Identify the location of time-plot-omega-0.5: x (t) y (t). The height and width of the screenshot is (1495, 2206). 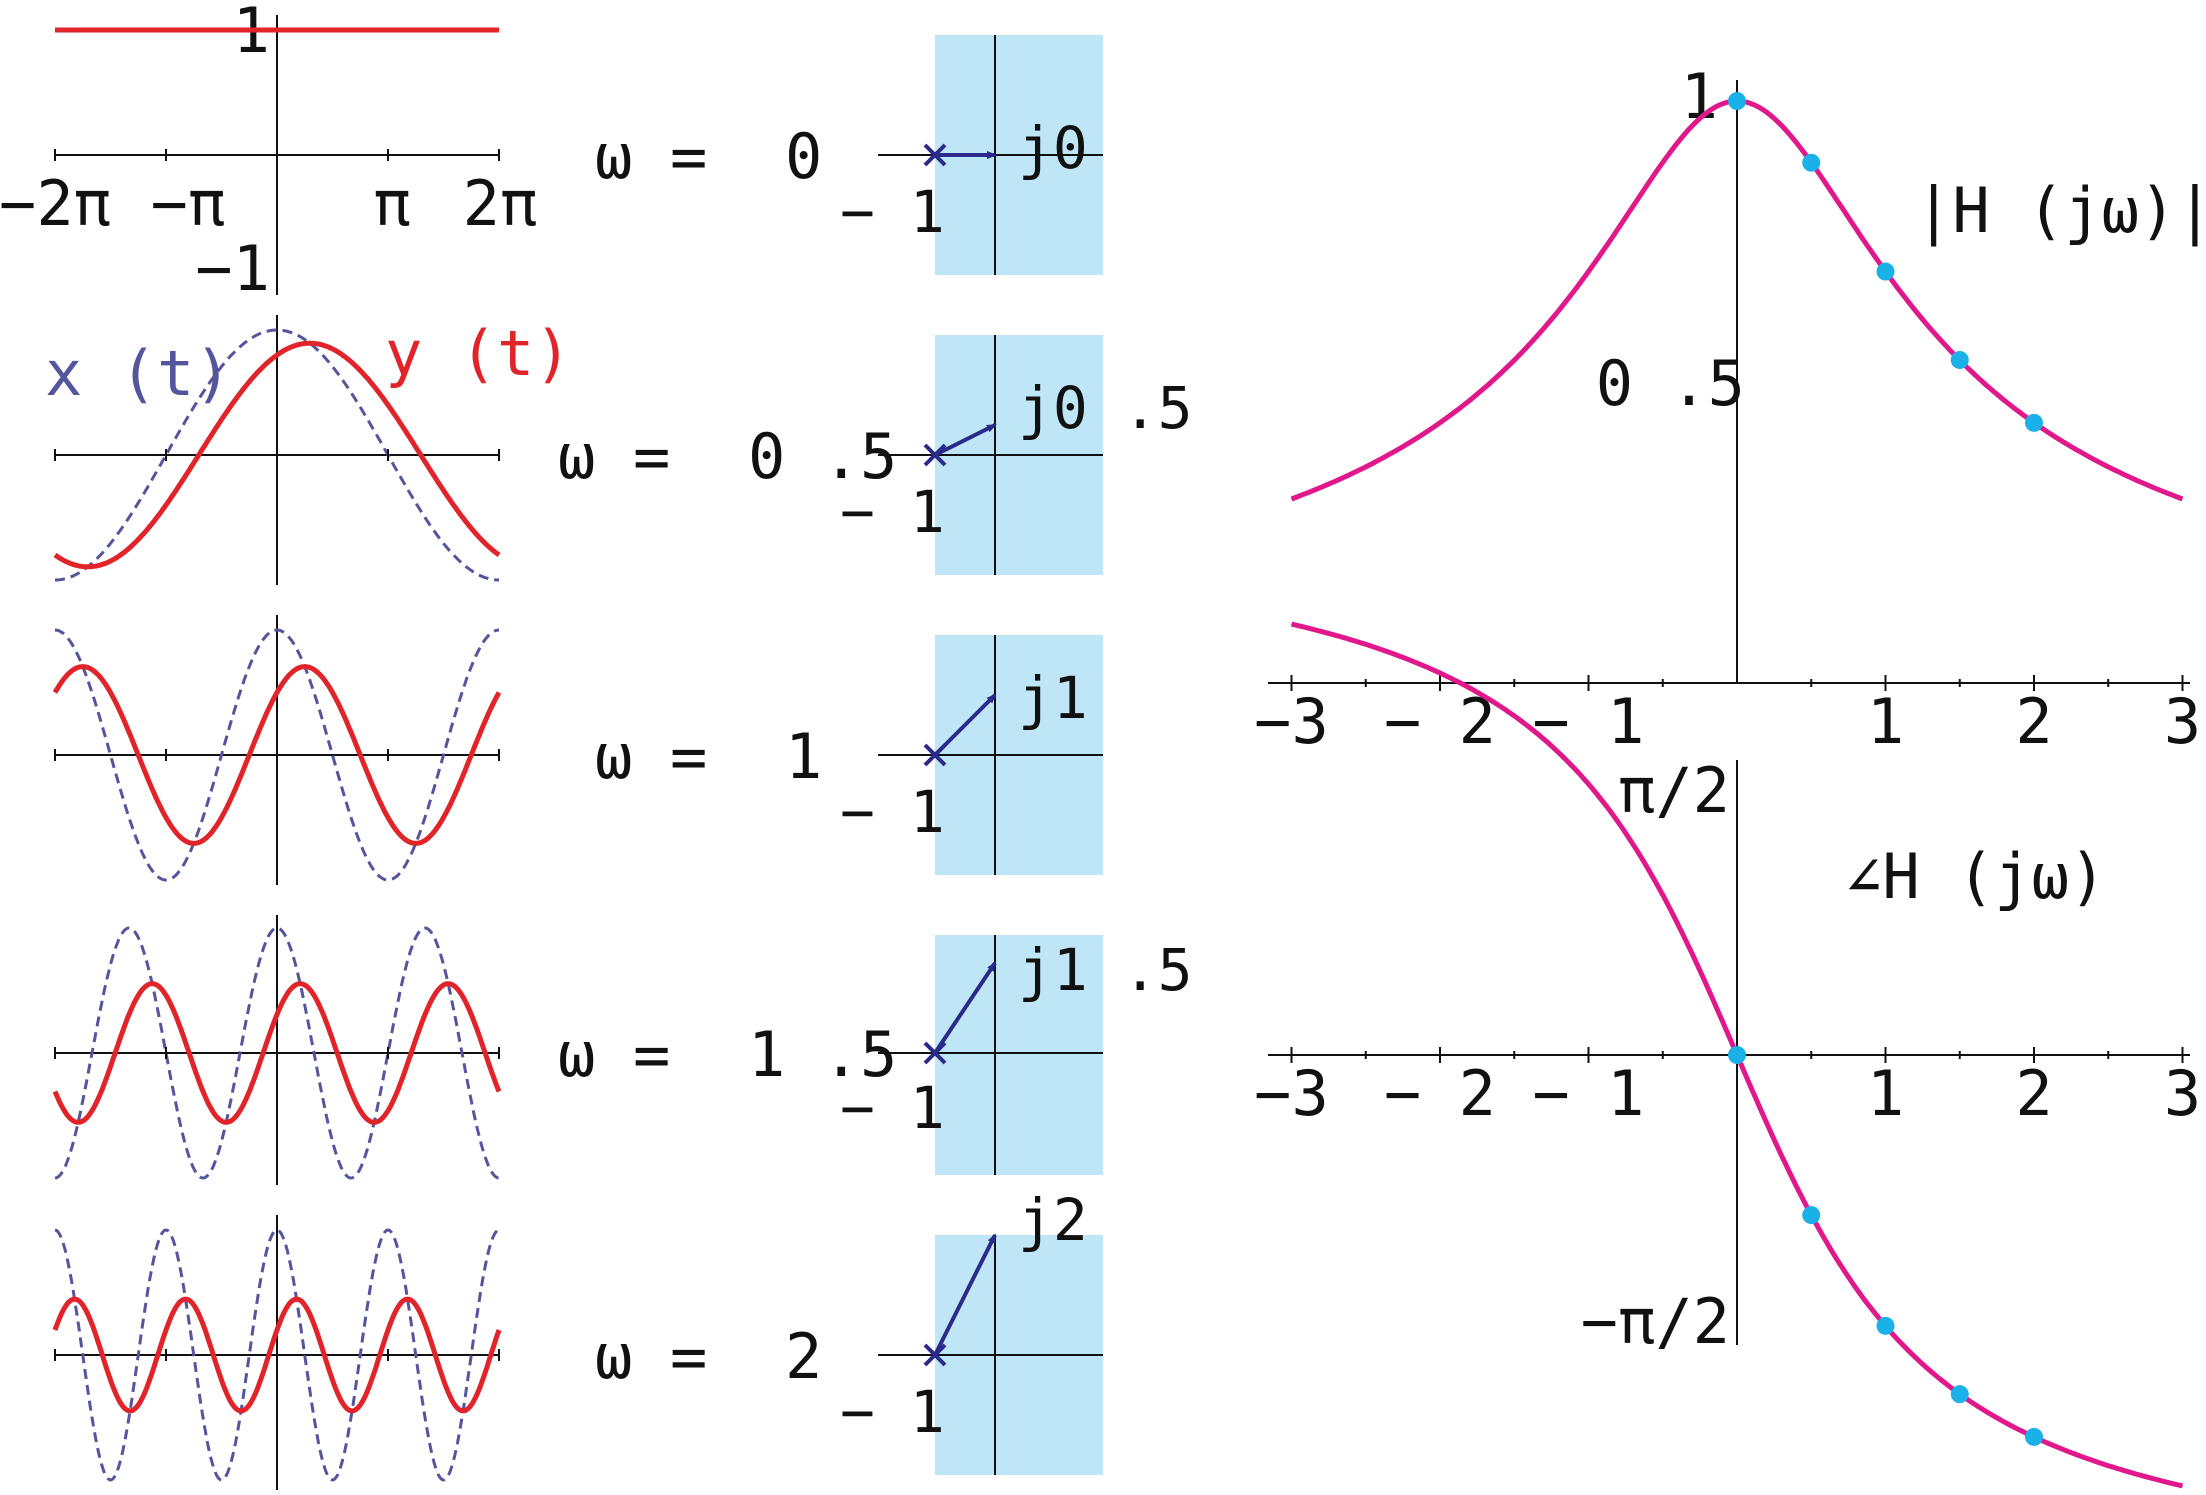
(308, 450).